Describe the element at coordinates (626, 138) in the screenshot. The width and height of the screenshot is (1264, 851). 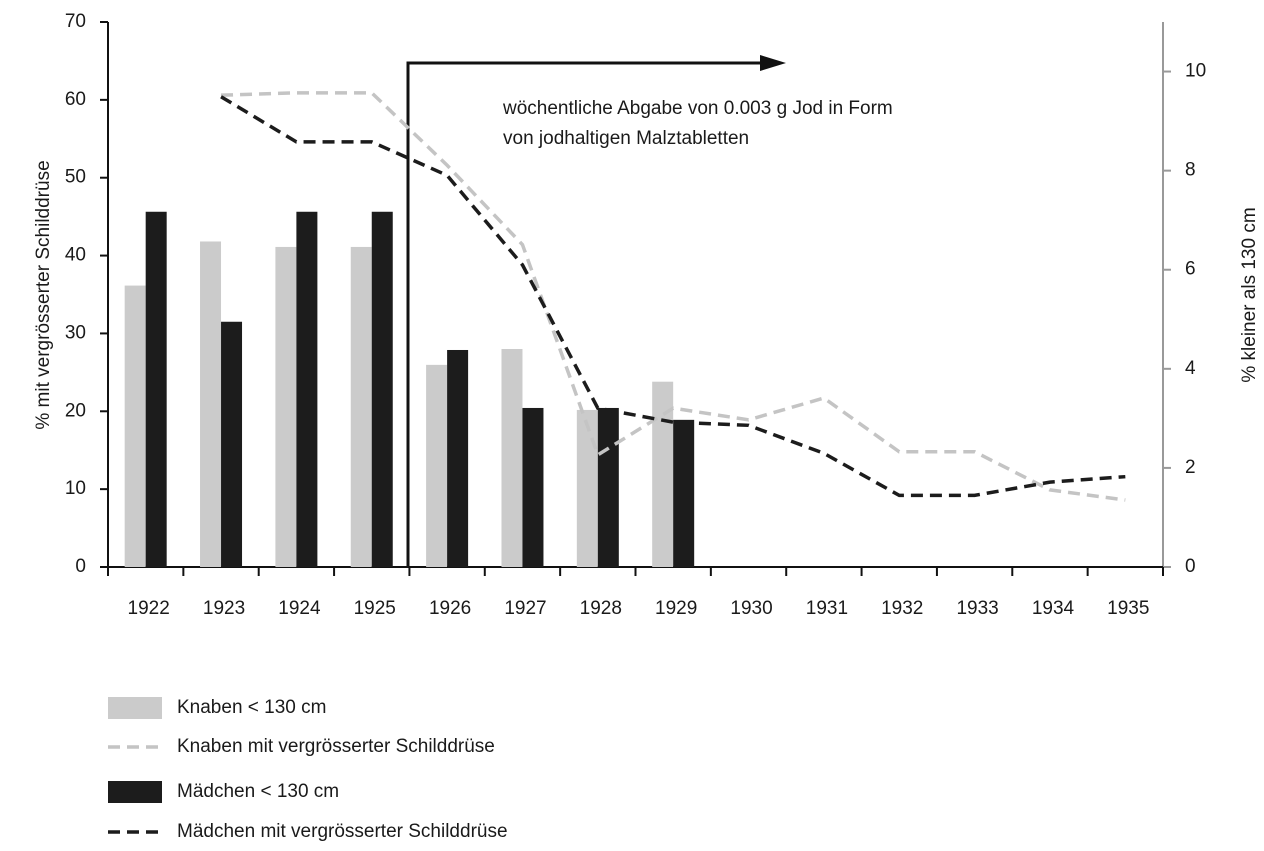
I see `annotation: von jodhaltigen Malztabletten` at that location.